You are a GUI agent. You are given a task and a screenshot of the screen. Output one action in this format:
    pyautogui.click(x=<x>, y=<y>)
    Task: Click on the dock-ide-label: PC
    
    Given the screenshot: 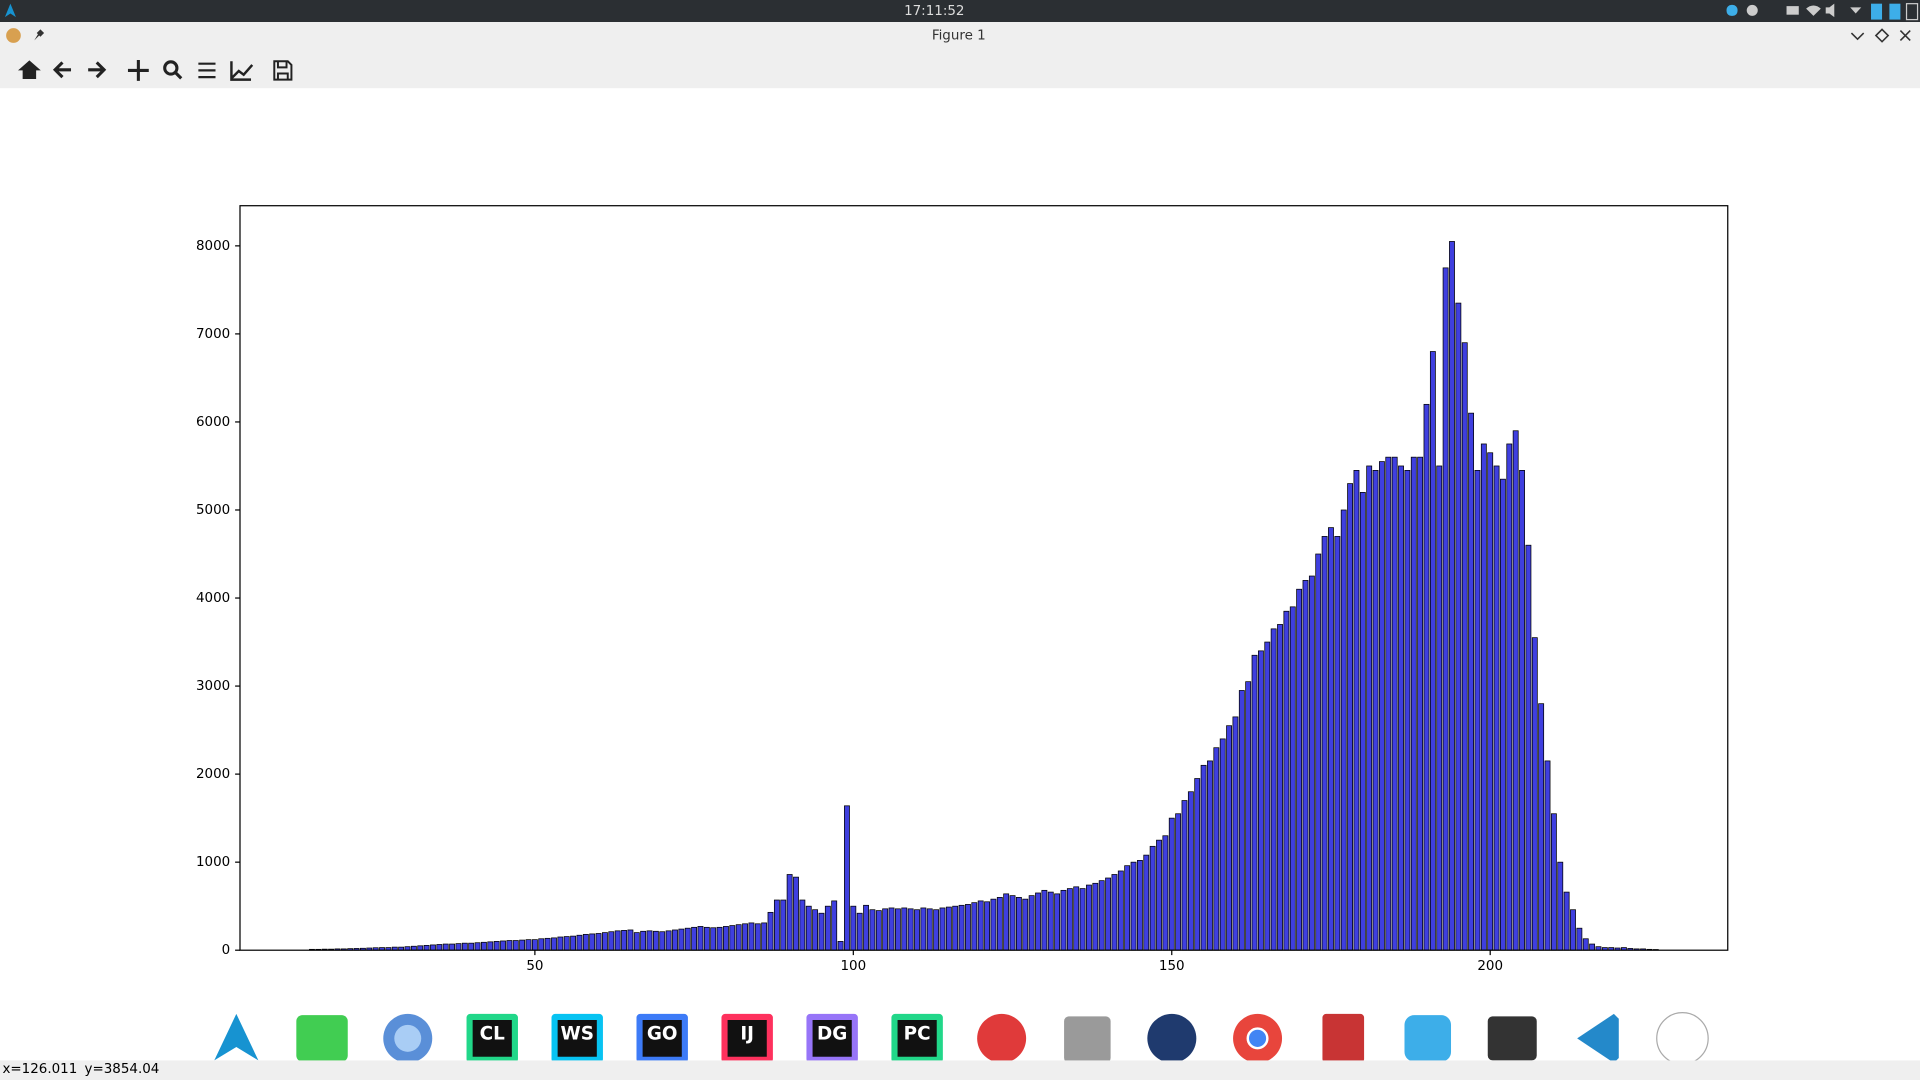 What is the action you would take?
    pyautogui.click(x=917, y=1034)
    